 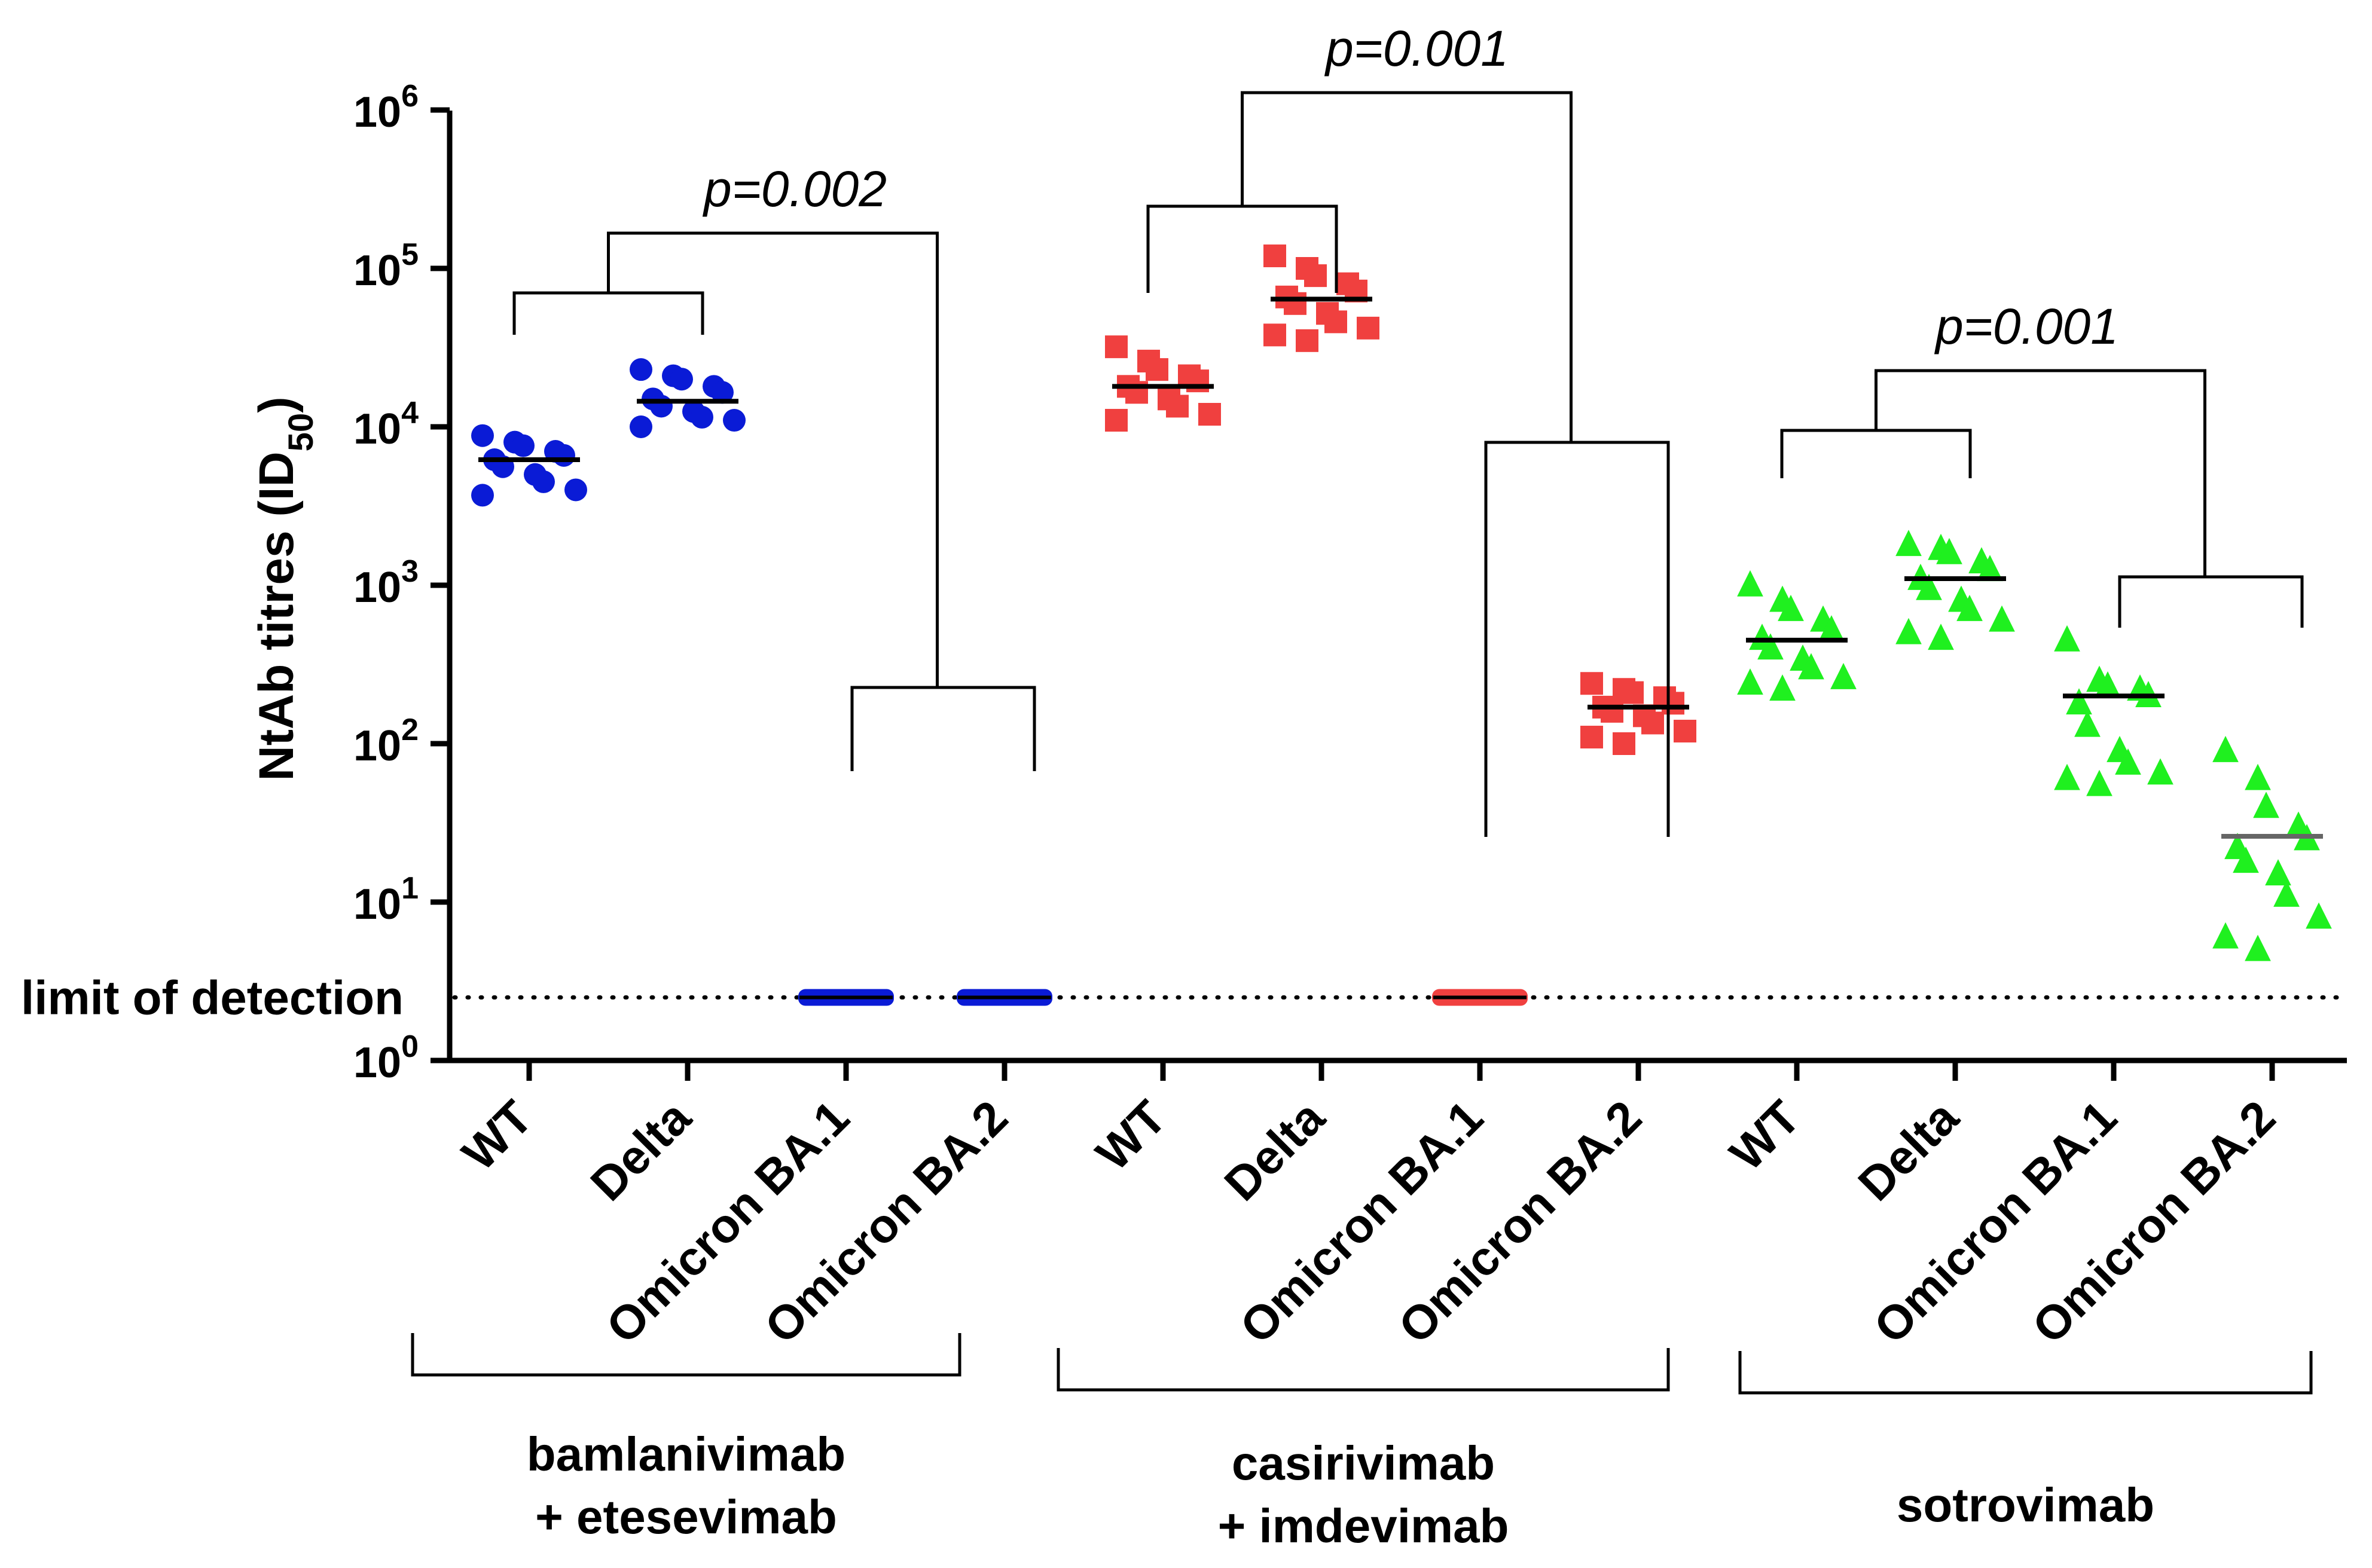 What do you see at coordinates (410, 730) in the screenshot?
I see `y-tick-exp: 2` at bounding box center [410, 730].